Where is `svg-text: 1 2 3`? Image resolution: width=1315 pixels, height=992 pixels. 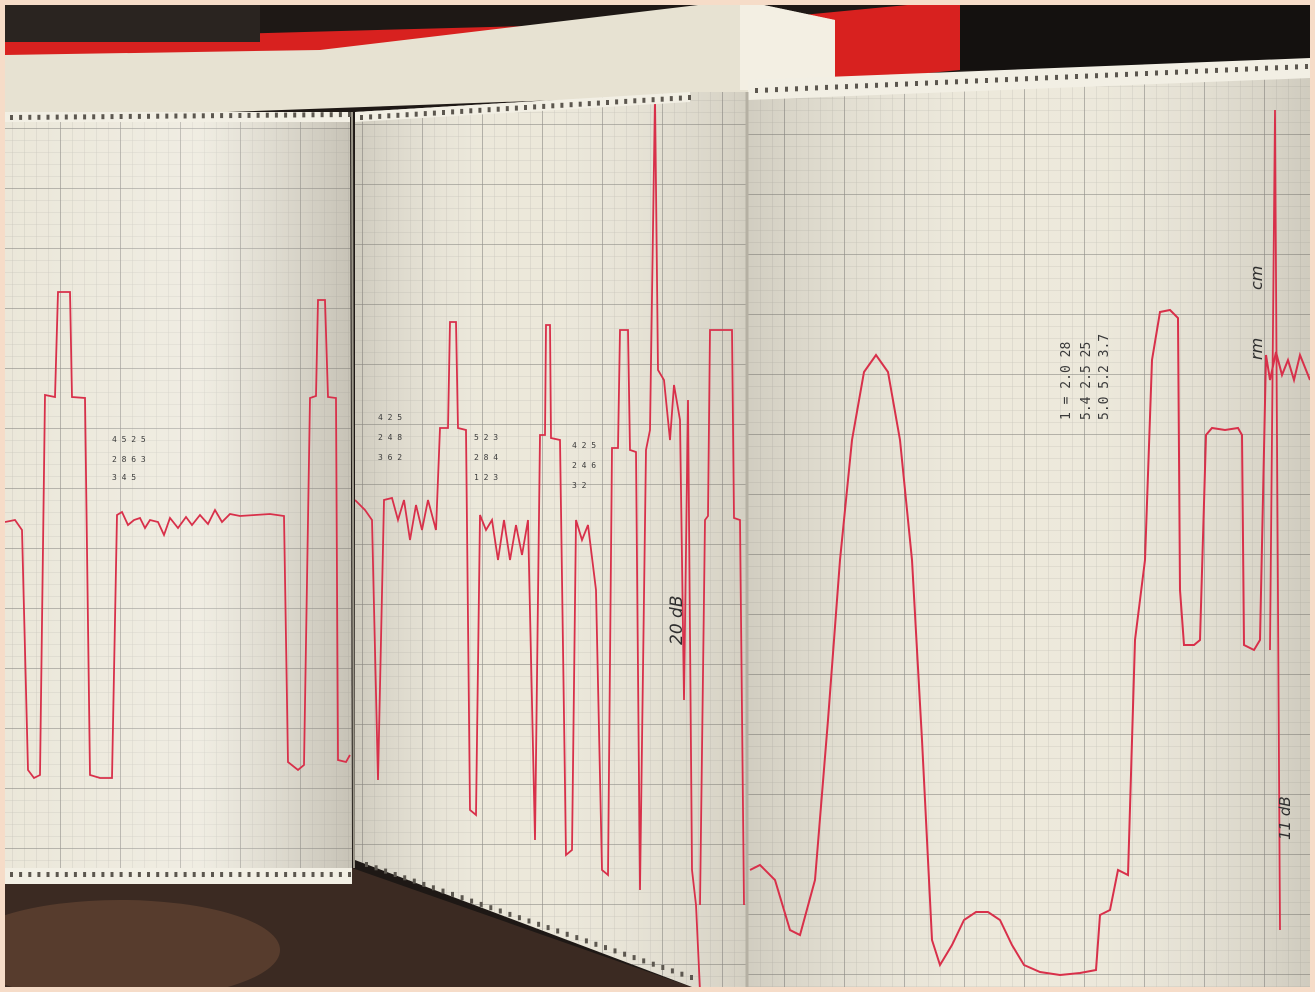 svg-text: 1 2 3 is located at coordinates (486, 477).